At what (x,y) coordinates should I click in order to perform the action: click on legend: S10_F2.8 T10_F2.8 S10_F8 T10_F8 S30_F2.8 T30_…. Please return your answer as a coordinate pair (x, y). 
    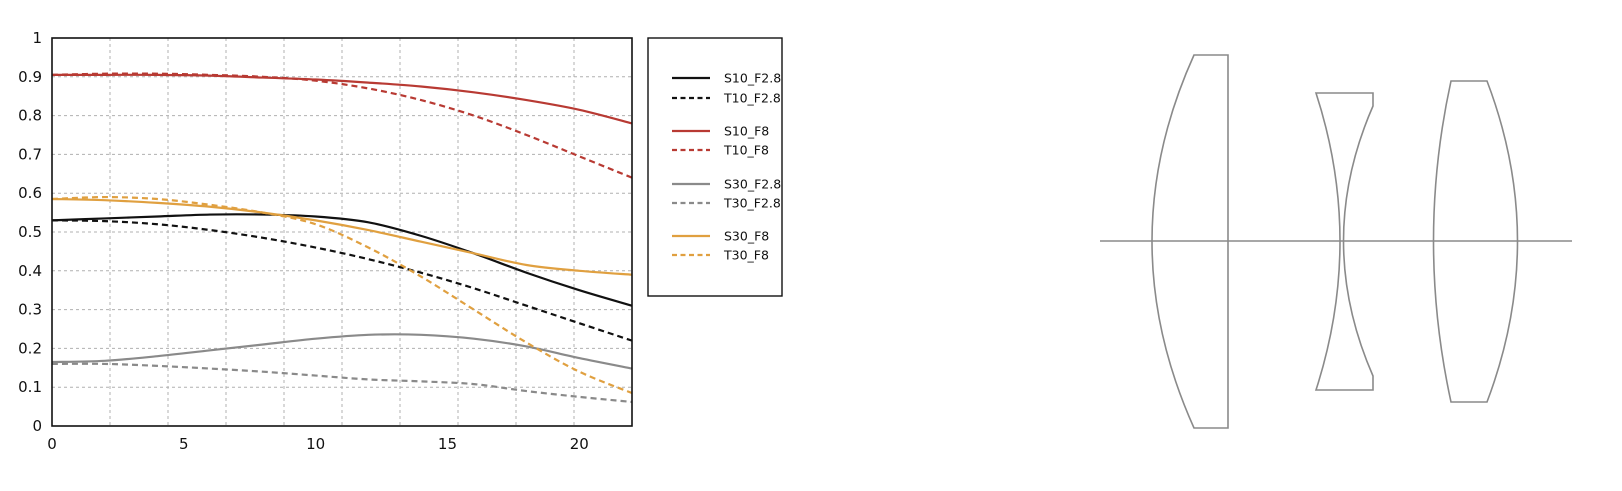
    Looking at the image, I should click on (715, 167).